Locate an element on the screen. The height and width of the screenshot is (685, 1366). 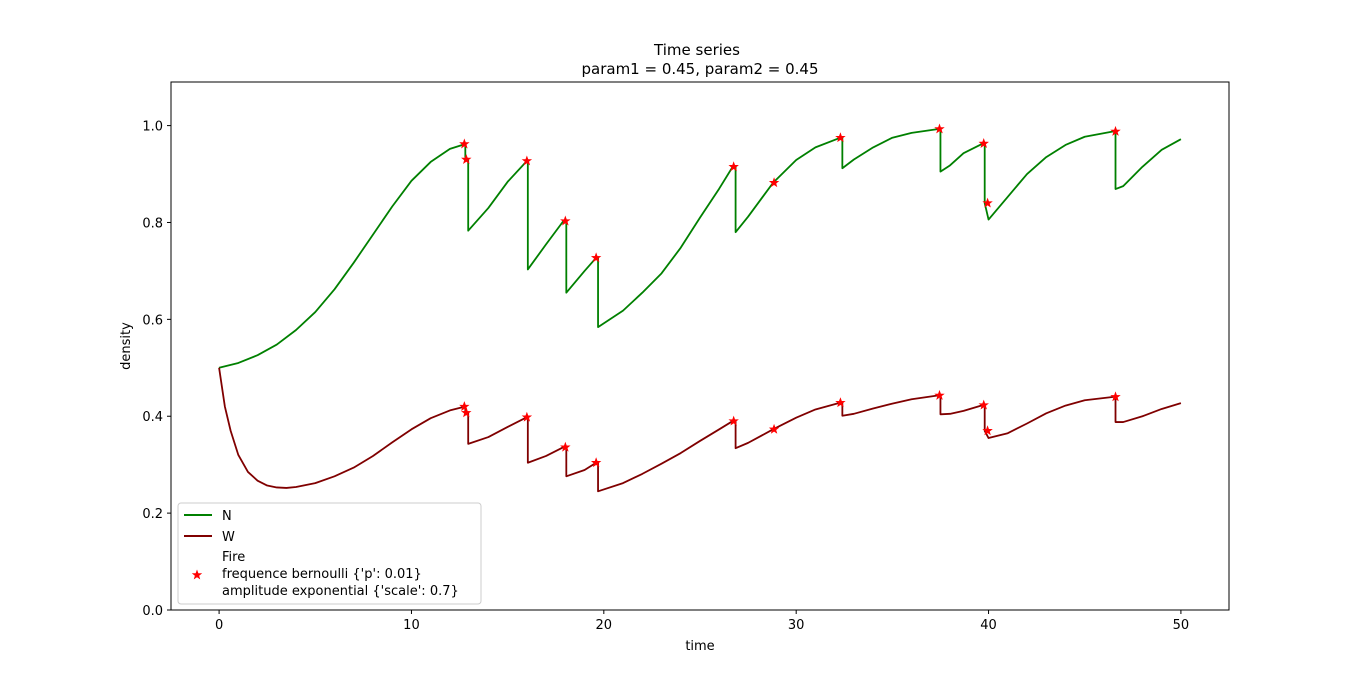
chart-subtitle: param1 = 0.45, param2 = 0.45 is located at coordinates (700, 69).